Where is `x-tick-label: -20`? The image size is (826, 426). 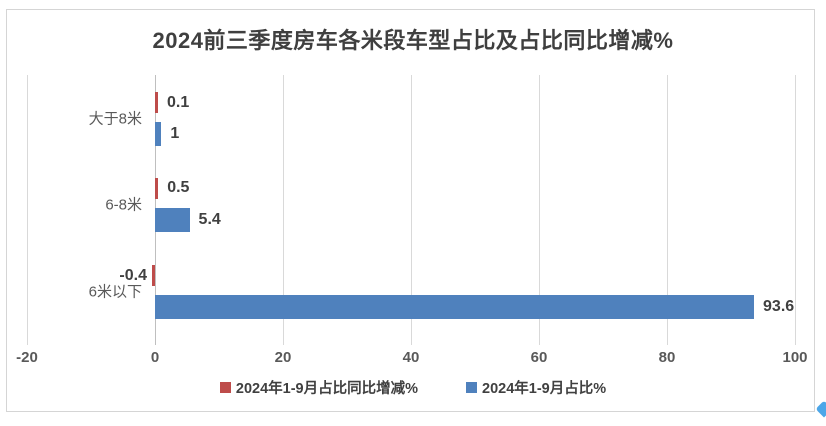
x-tick-label: -20 is located at coordinates (27, 357).